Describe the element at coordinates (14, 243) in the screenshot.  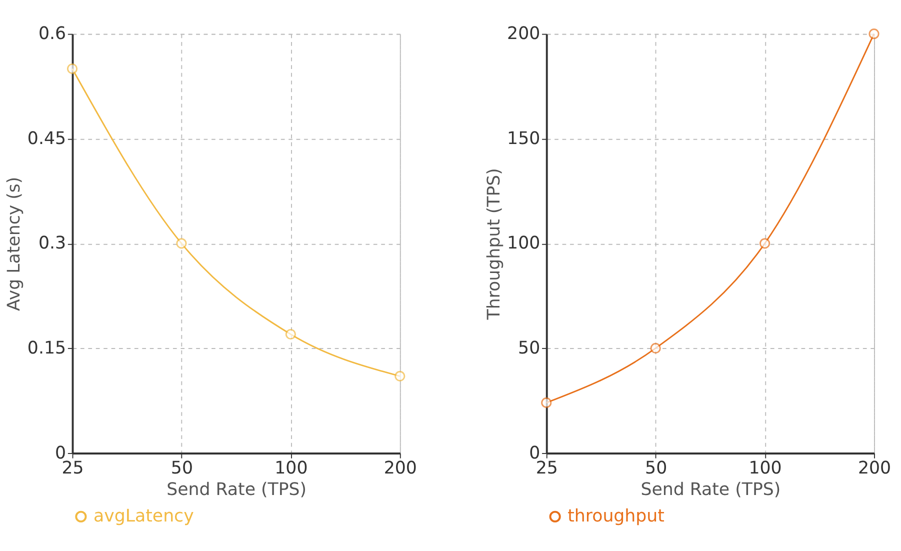
I see `y-axis-title: Avg Latency (s)` at that location.